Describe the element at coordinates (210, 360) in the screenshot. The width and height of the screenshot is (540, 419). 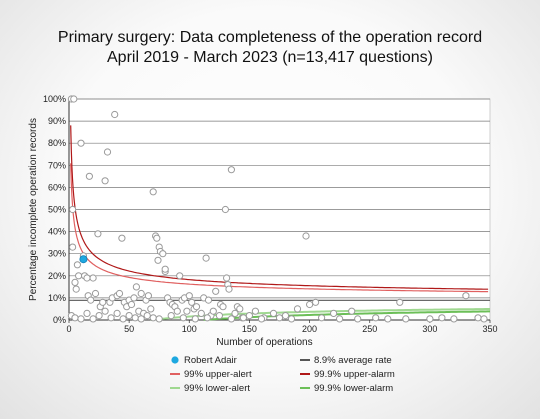
I see `legend-label: Robert Adair` at that location.